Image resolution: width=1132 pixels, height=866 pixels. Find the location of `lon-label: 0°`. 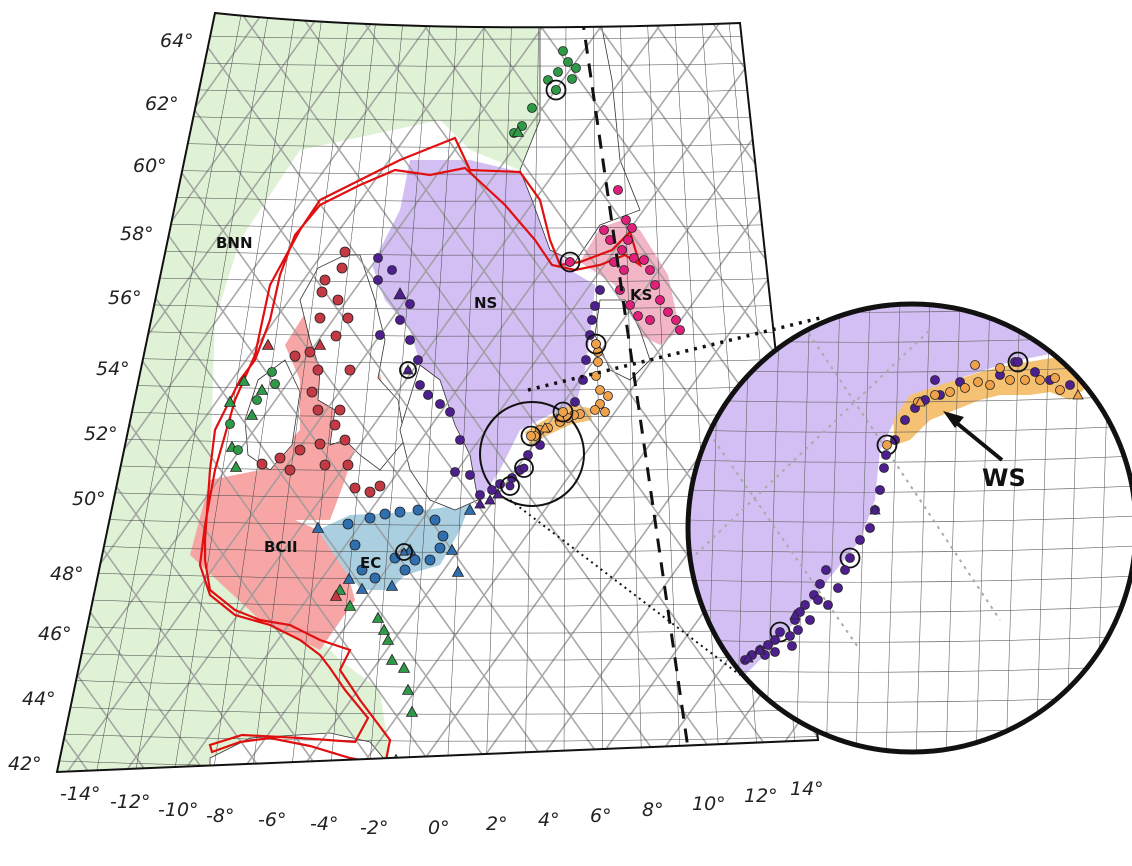

lon-label: 0° is located at coordinates (439, 828).